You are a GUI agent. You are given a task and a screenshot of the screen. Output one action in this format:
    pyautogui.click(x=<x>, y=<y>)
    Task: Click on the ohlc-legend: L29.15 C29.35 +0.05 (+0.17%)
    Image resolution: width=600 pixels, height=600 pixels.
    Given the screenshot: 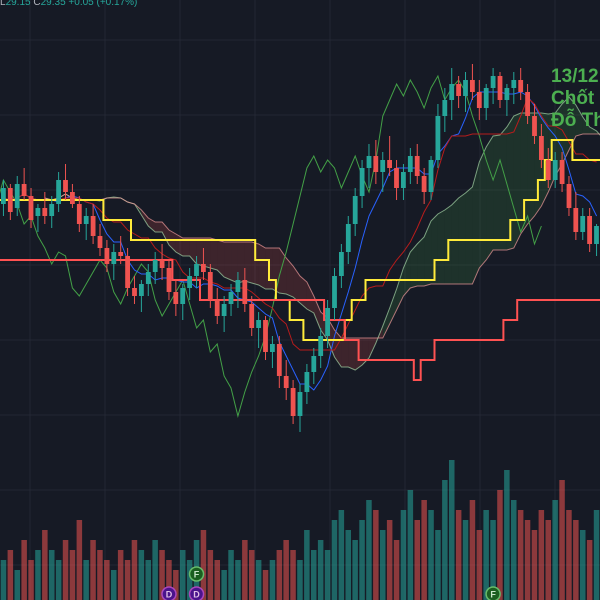 What is the action you would take?
    pyautogui.click(x=68, y=4)
    